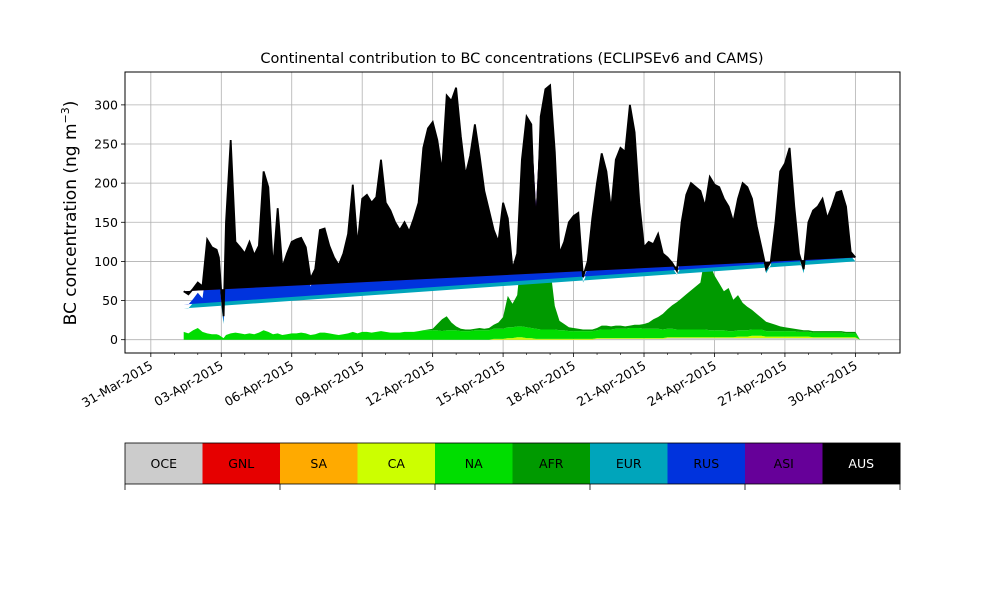 The width and height of the screenshot is (1000, 600). What do you see at coordinates (106, 144) in the screenshot?
I see `y-tick-label: 250` at bounding box center [106, 144].